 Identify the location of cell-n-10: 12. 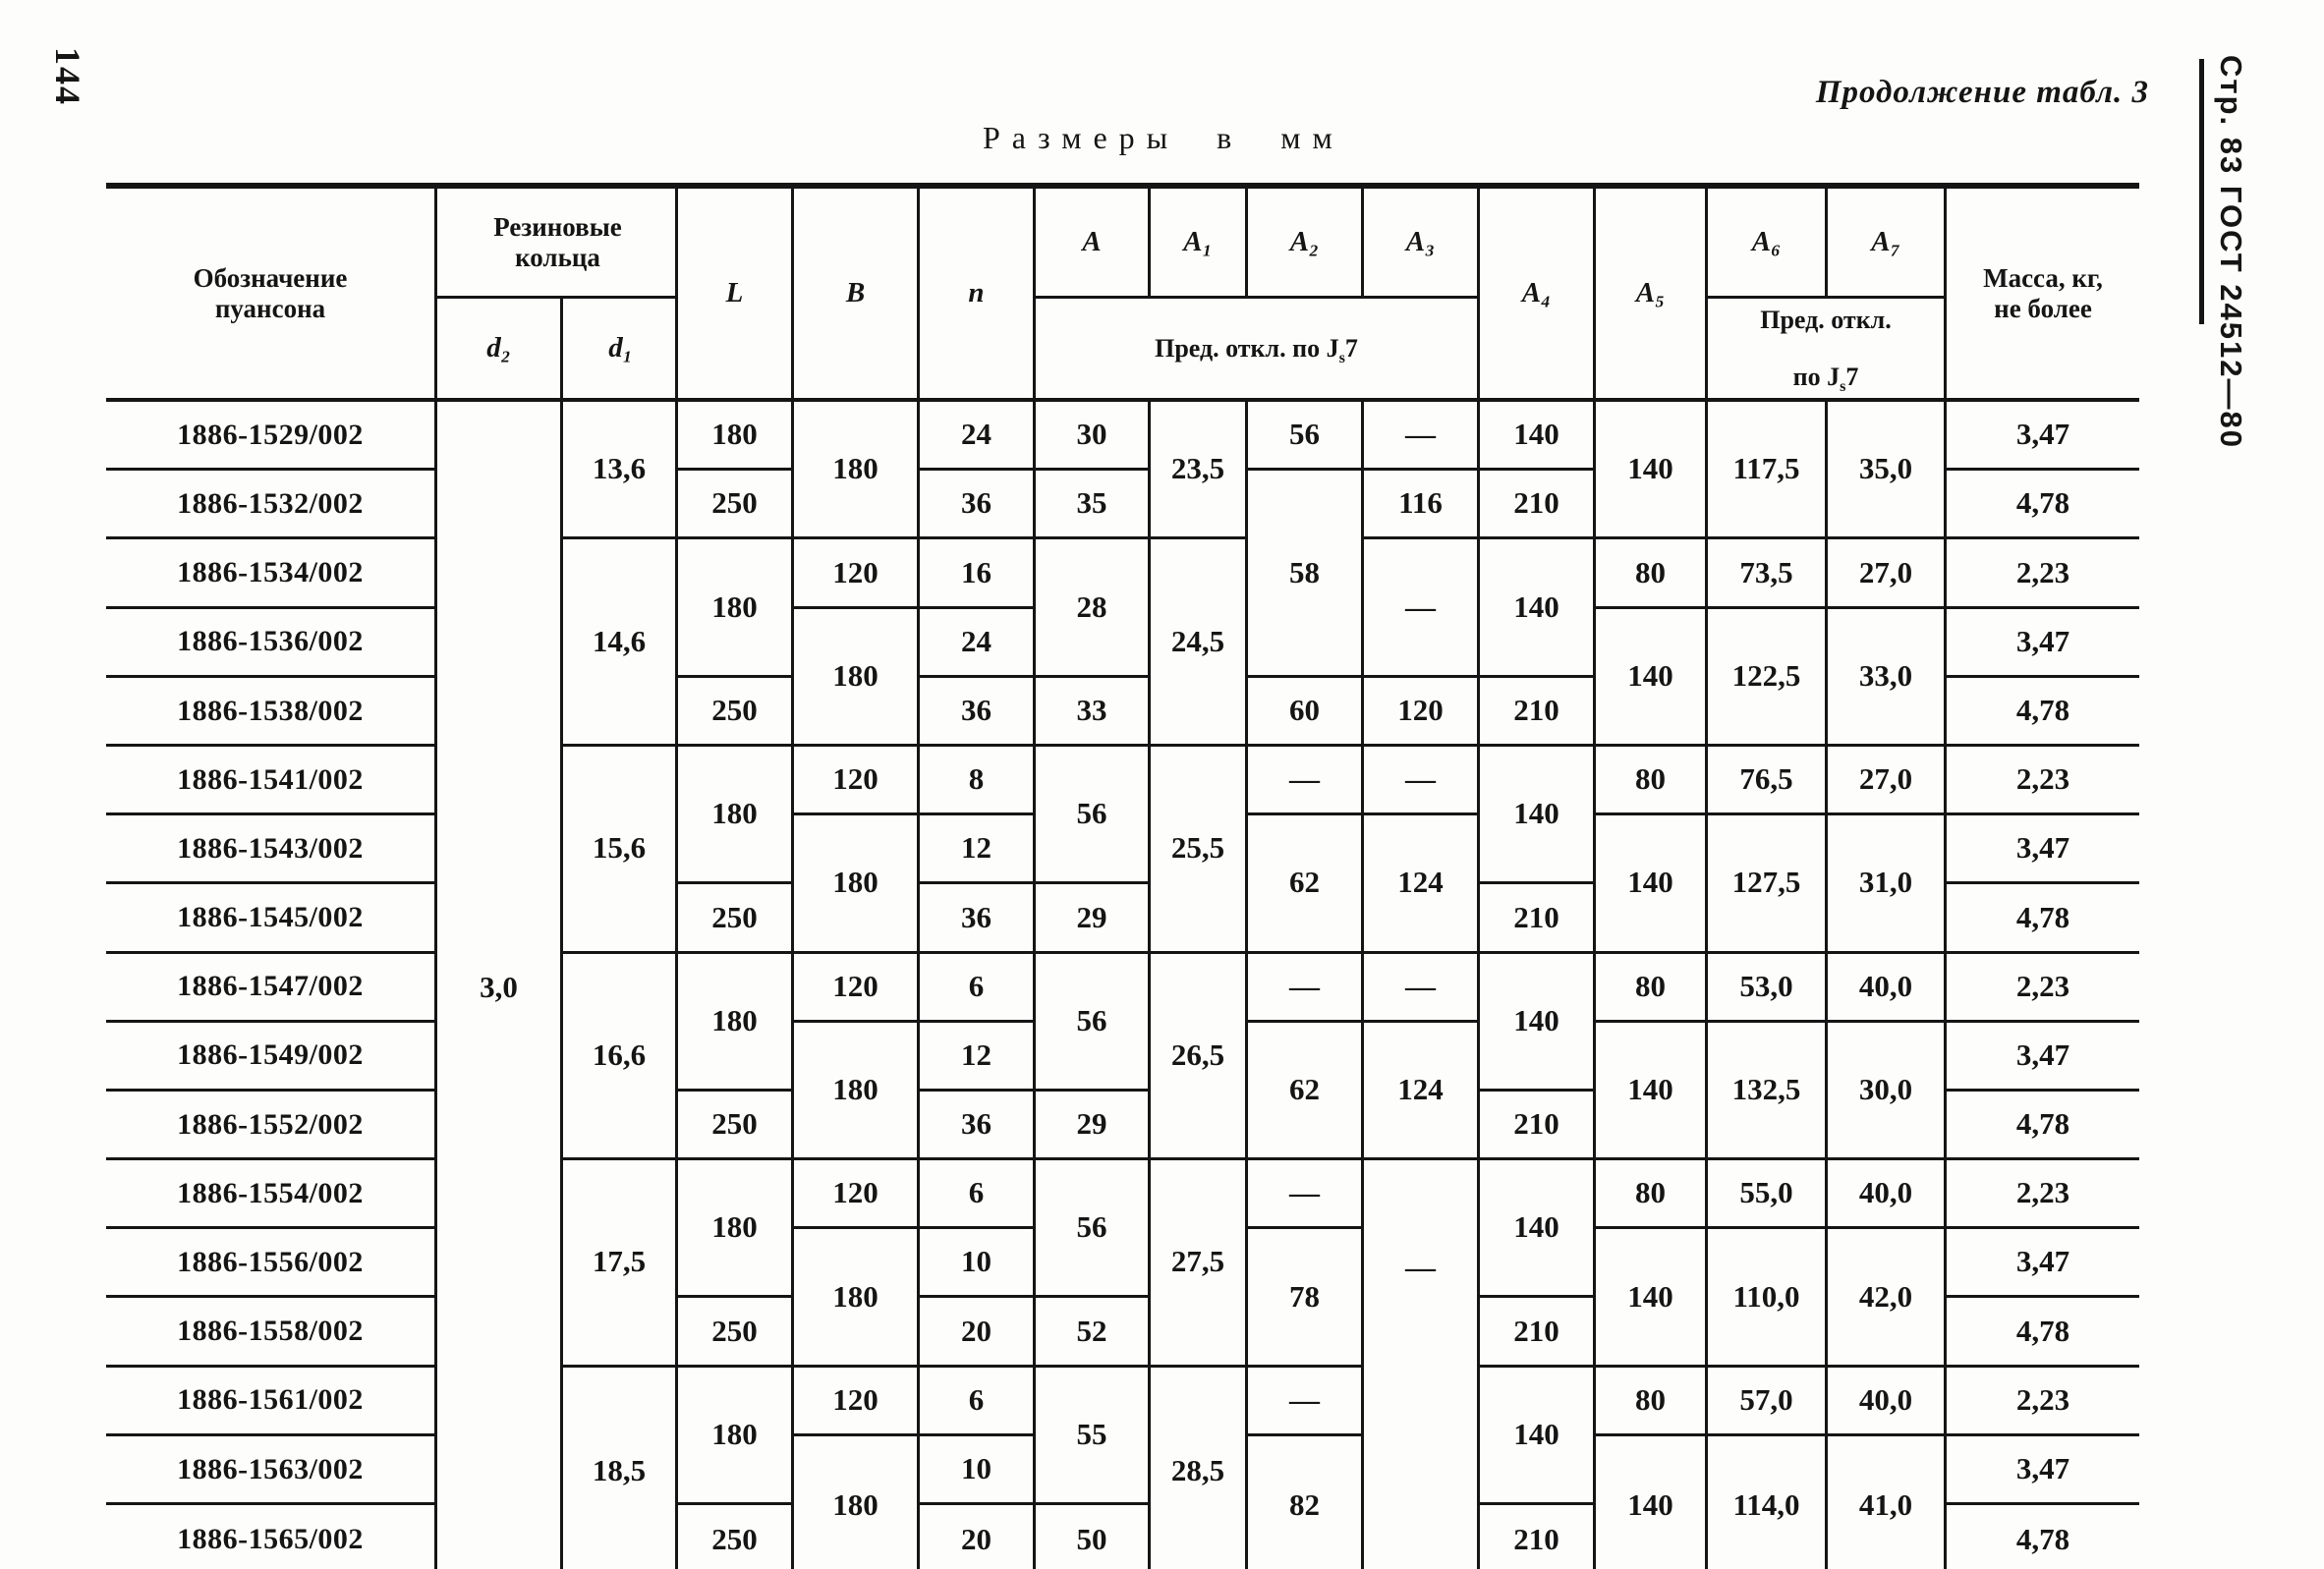
(978, 1057).